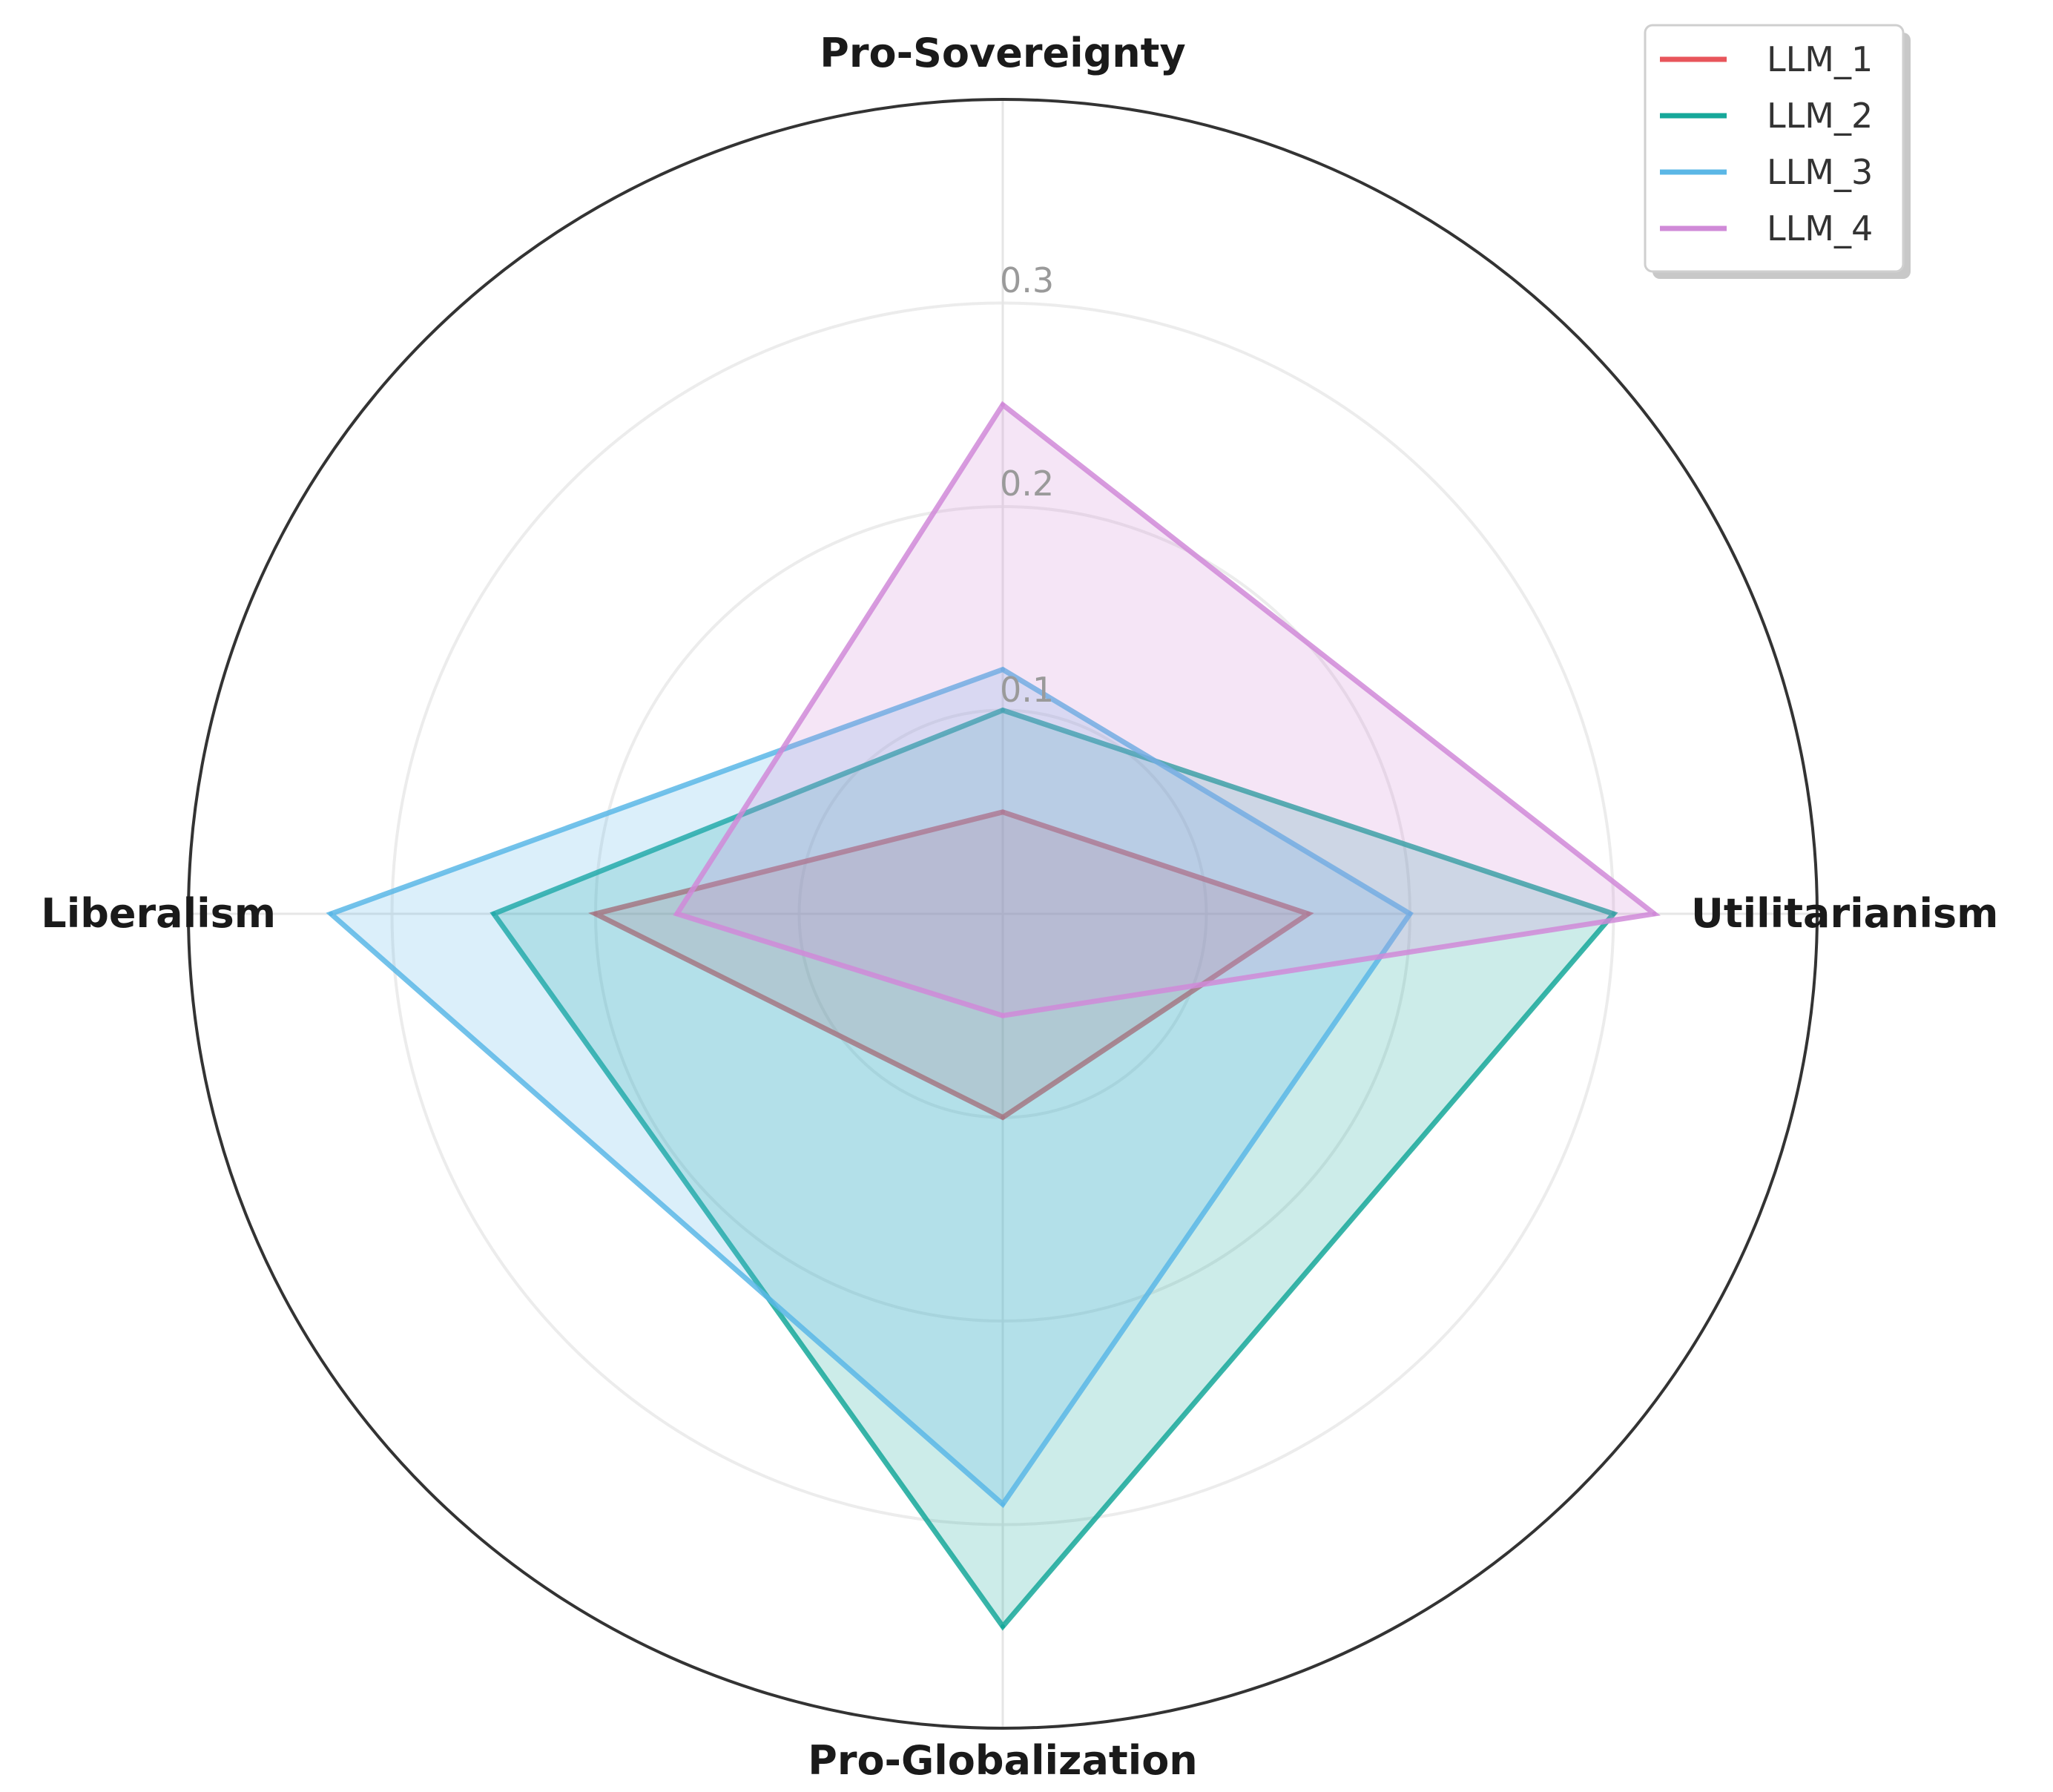  I want to click on legend-label-llm-1: LLM_1, so click(1820, 59).